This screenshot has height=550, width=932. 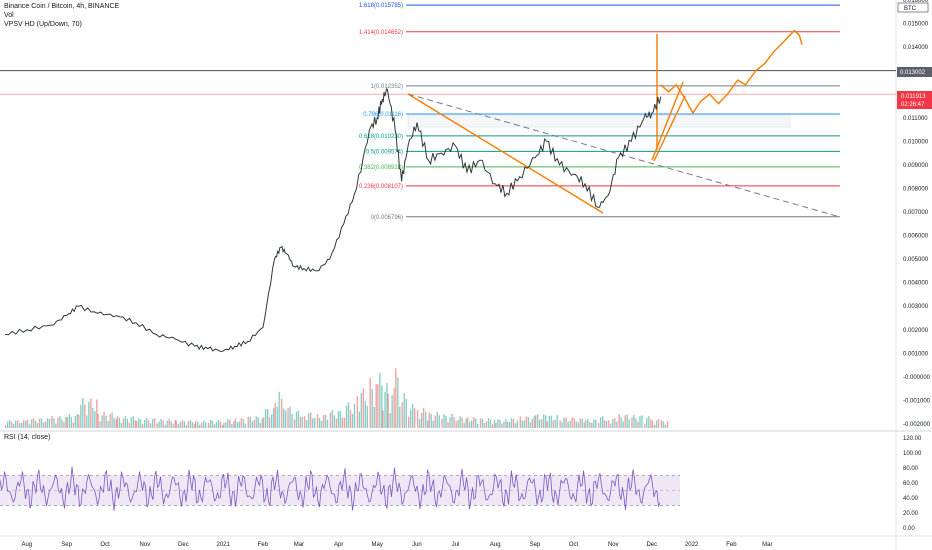 What do you see at coordinates (9, 15) in the screenshot?
I see `volume-legend: Vol` at bounding box center [9, 15].